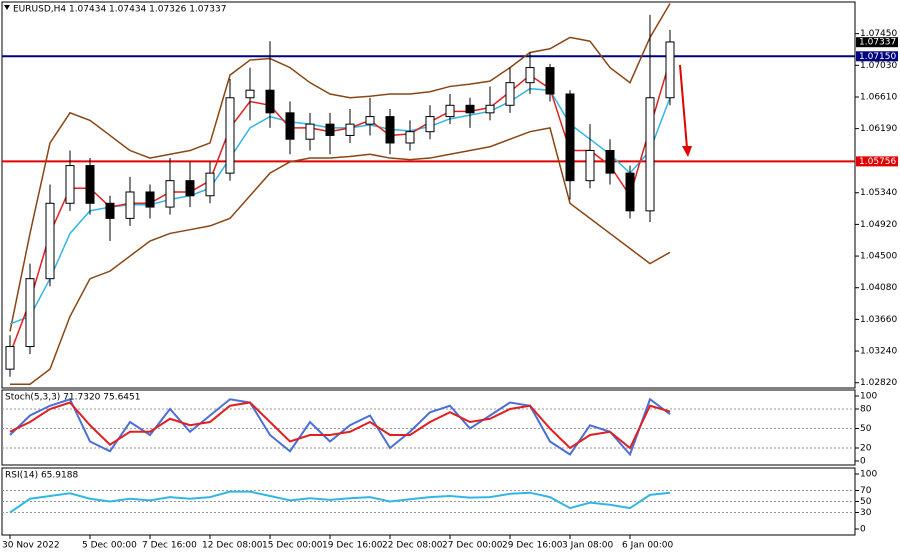 Image resolution: width=900 pixels, height=553 pixels. I want to click on x-tick-label: 12 Dec 08:00, so click(232, 546).